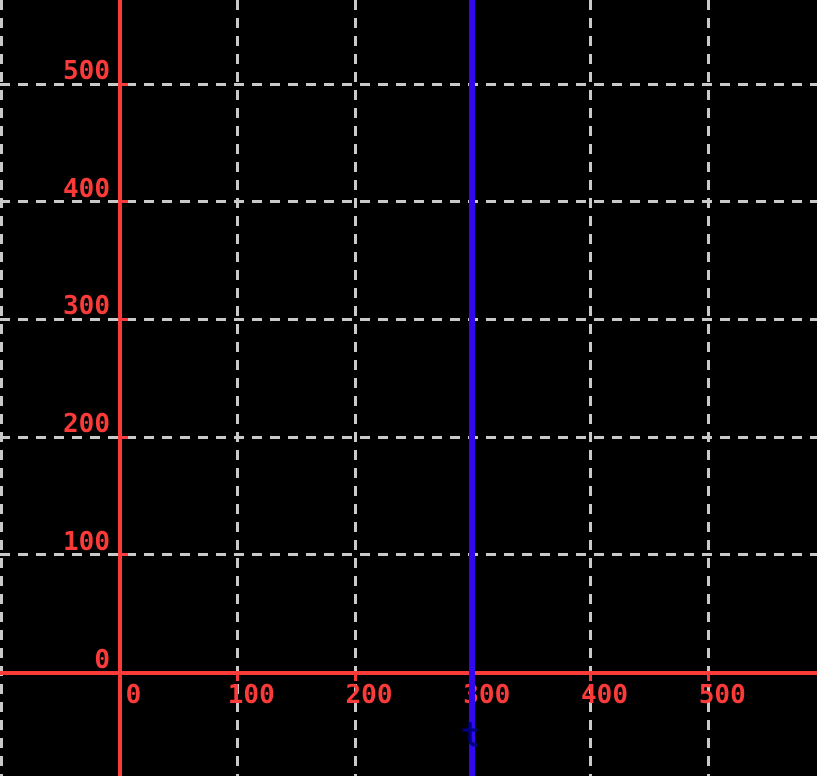  What do you see at coordinates (472, 388) in the screenshot?
I see `blue-vertical-line` at bounding box center [472, 388].